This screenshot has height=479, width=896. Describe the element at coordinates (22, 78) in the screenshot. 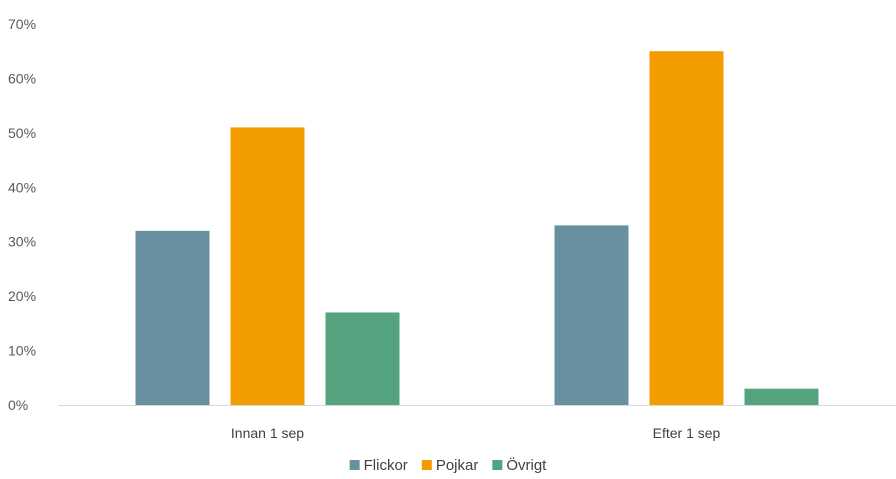

I see `y-tick-label: 60%` at that location.